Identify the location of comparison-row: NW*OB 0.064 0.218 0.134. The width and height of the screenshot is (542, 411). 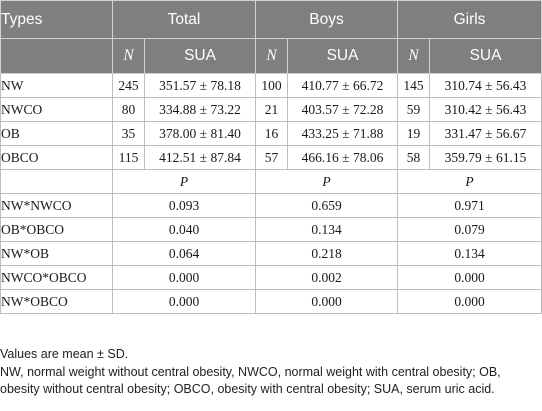
(271, 253).